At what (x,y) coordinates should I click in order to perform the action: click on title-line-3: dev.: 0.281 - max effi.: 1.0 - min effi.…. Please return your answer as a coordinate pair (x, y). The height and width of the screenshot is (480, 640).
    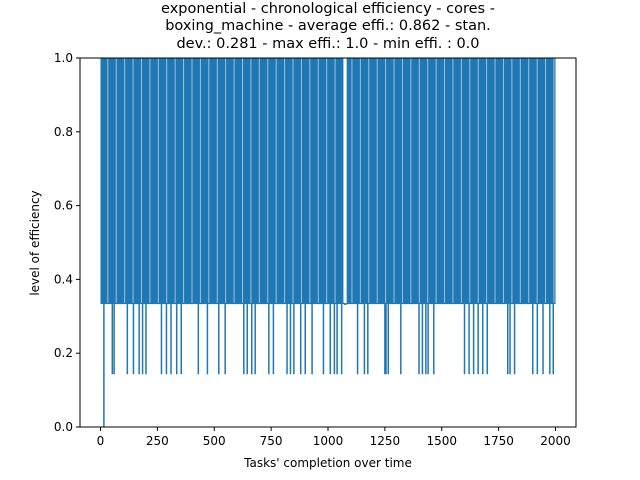
    Looking at the image, I should click on (327, 44).